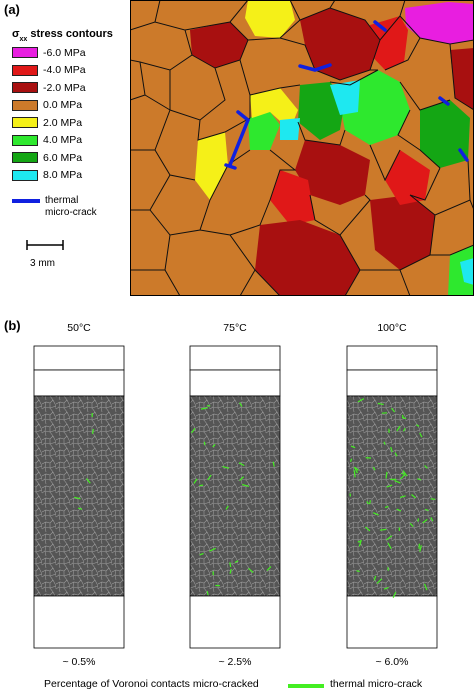 The width and height of the screenshot is (474, 695). Describe the element at coordinates (211, 166) in the screenshot. I see `region-yellow-left` at that location.